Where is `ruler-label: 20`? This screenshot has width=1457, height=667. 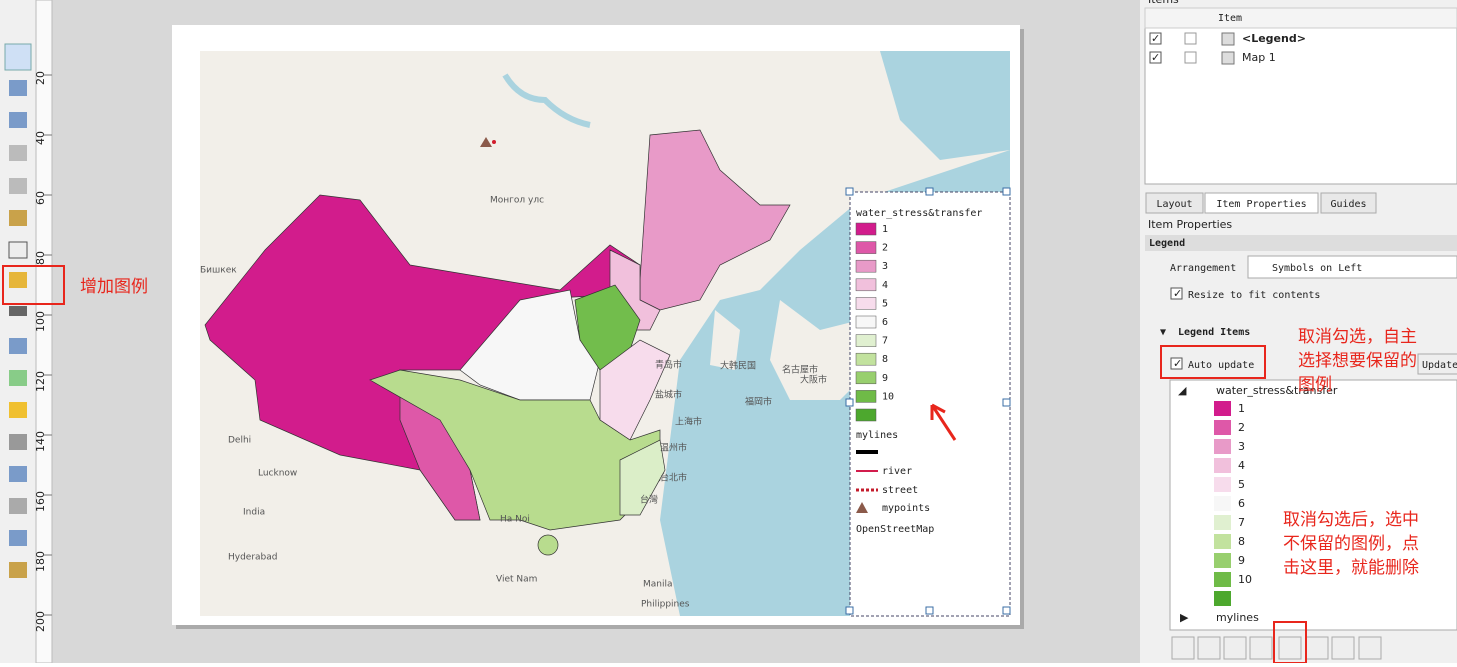 ruler-label: 20 is located at coordinates (40, 78).